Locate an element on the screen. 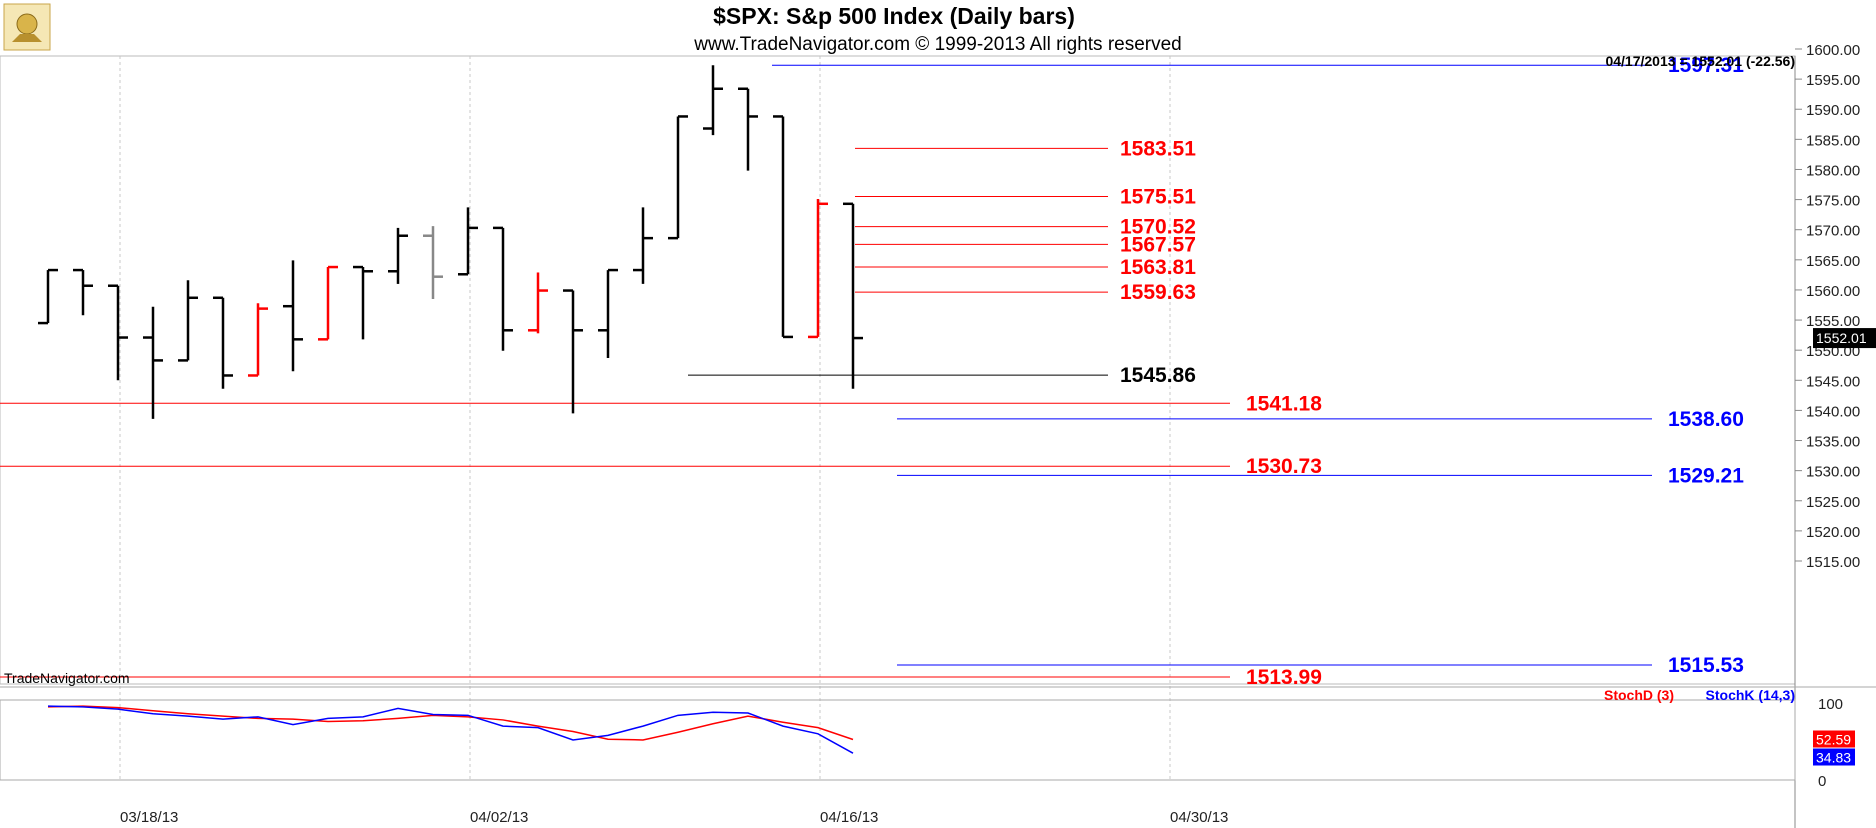 The width and height of the screenshot is (1876, 828). level-label: 1545.86 is located at coordinates (1158, 375).